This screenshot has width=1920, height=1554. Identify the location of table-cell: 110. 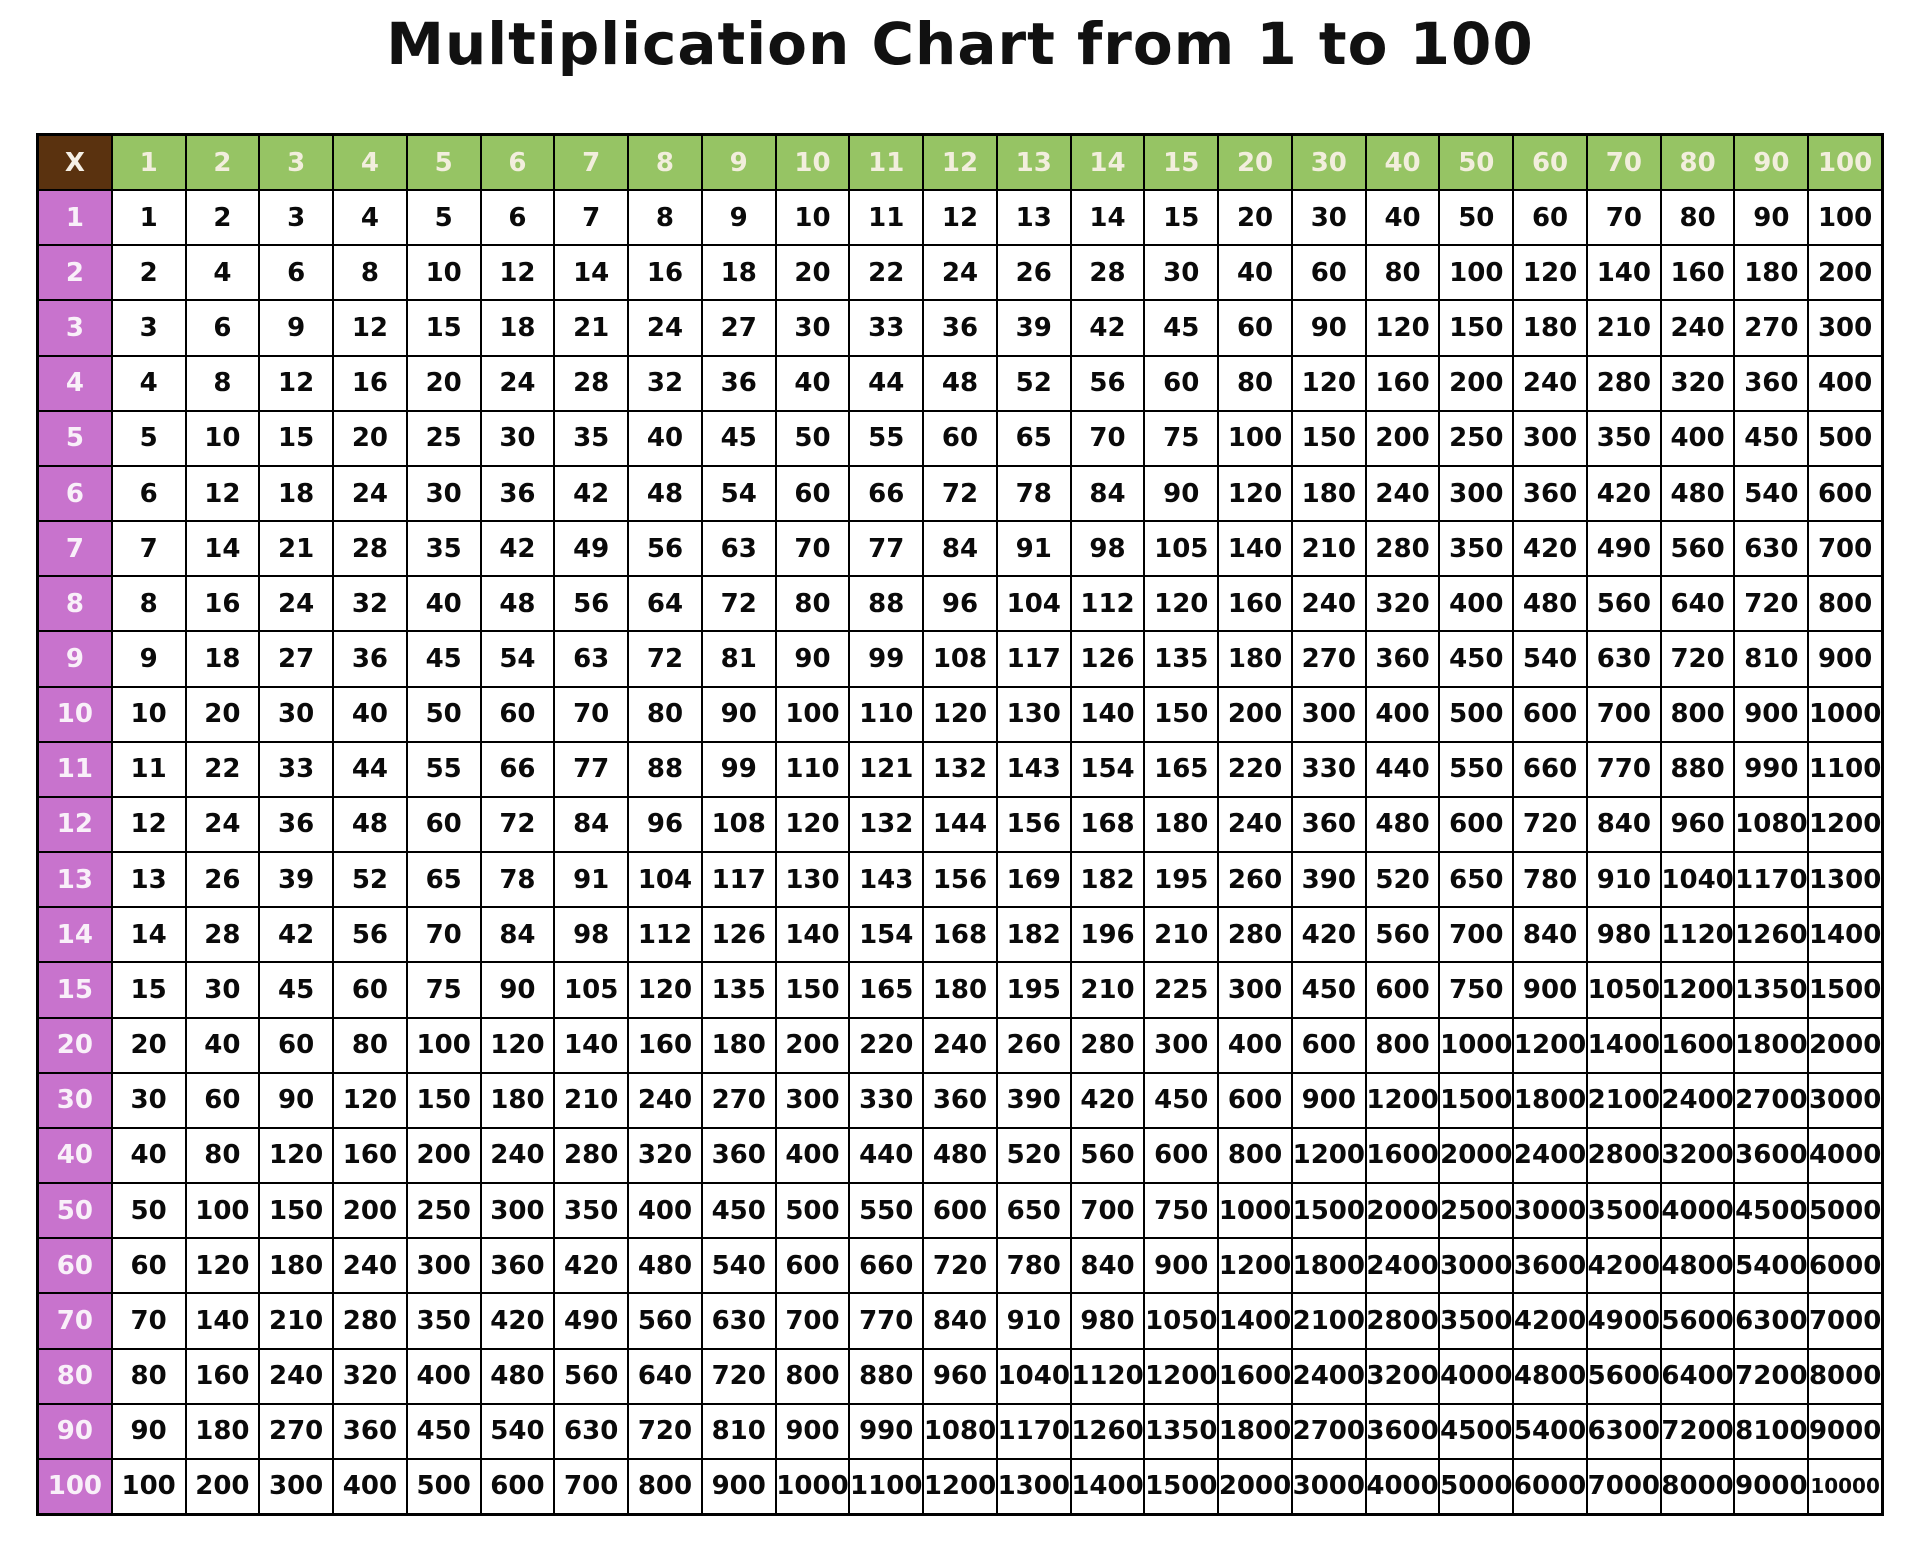
(886, 714).